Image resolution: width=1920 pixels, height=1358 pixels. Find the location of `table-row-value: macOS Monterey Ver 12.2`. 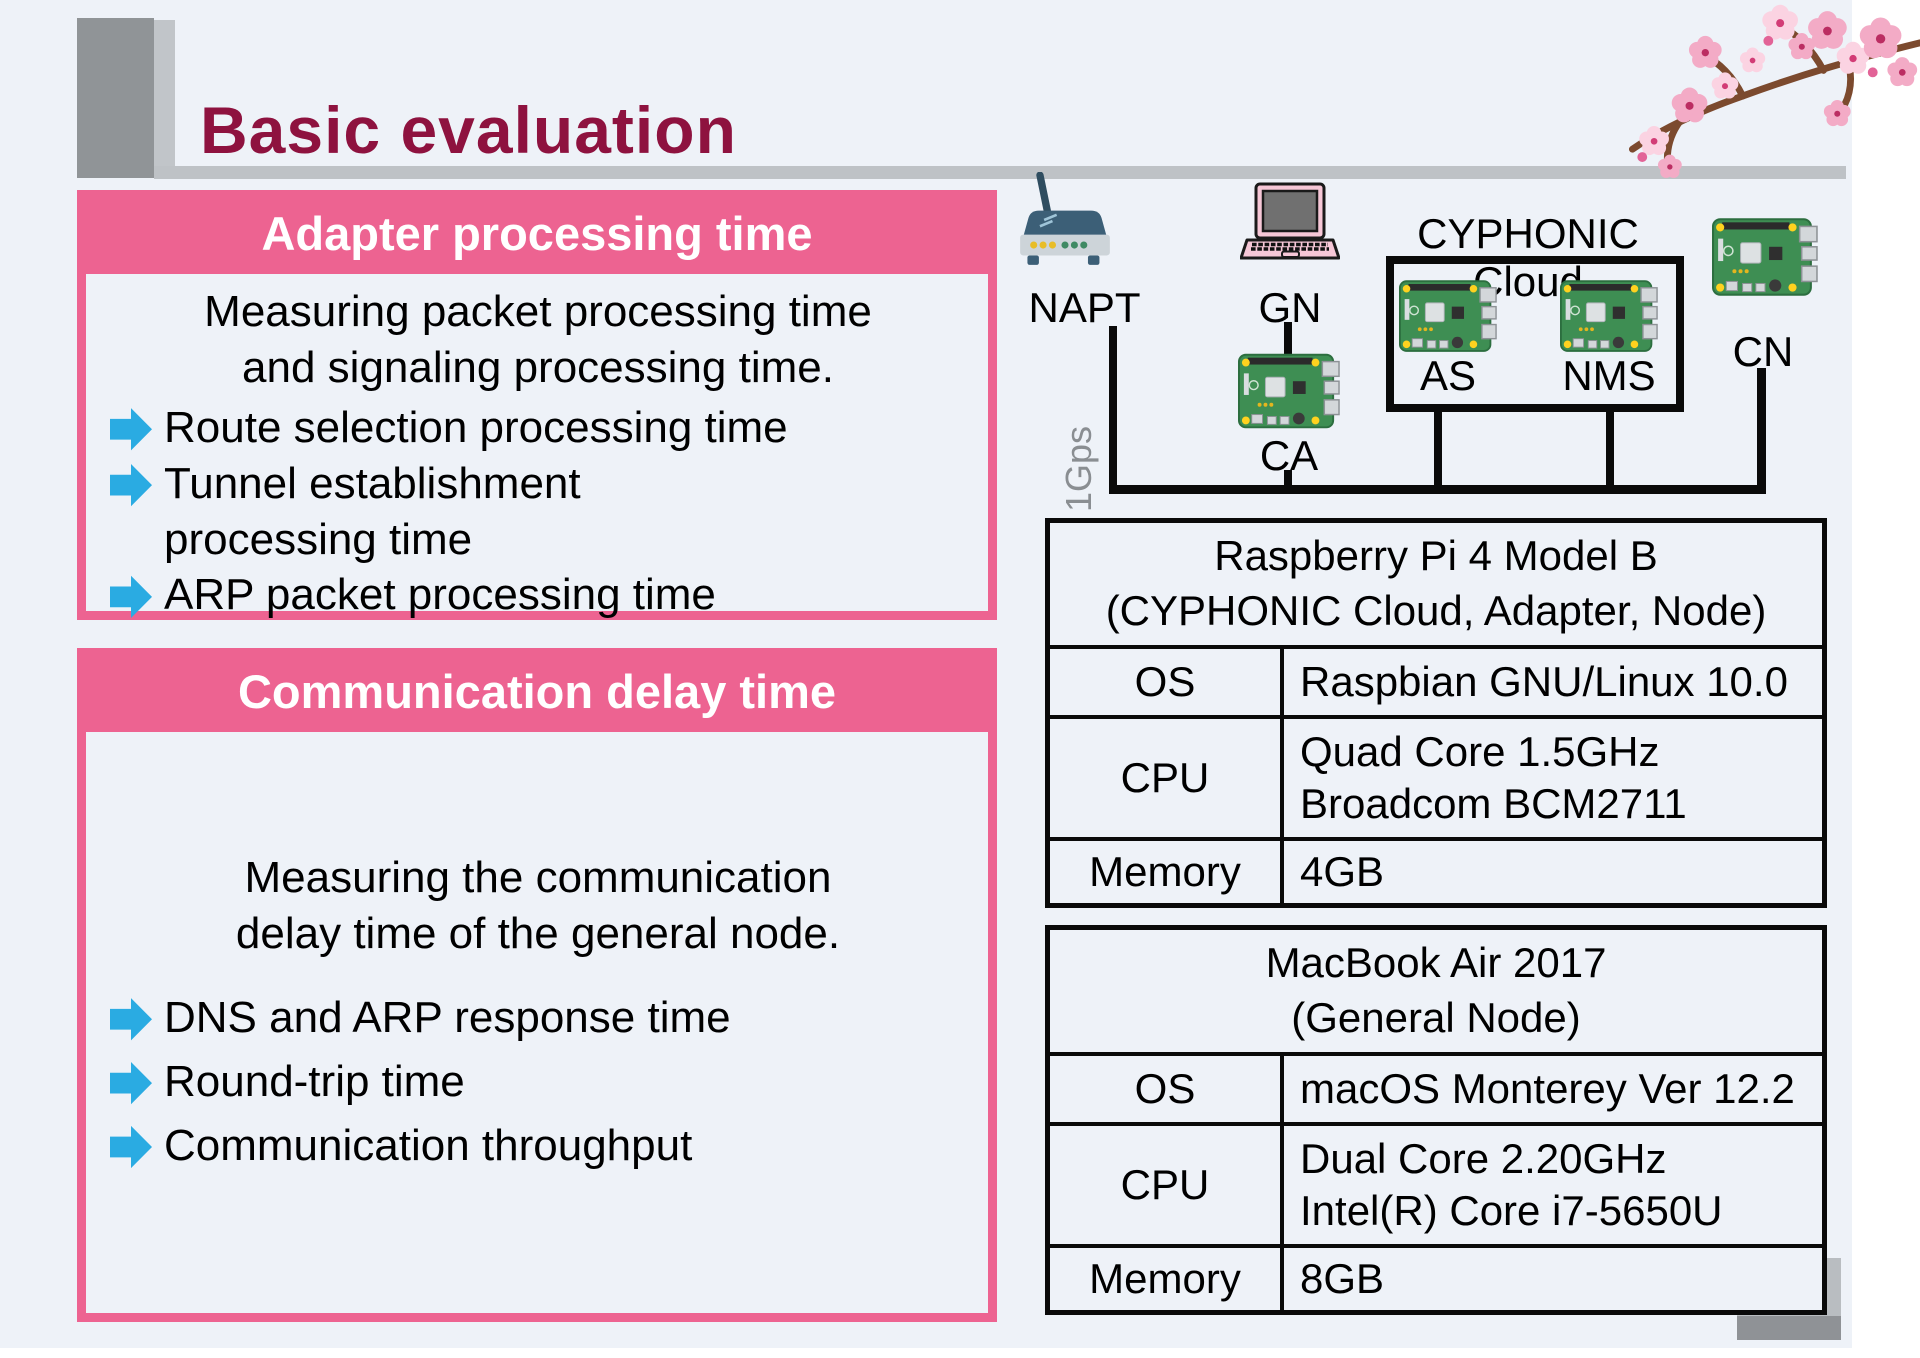

table-row-value: macOS Monterey Ver 12.2 is located at coordinates (1547, 1088).